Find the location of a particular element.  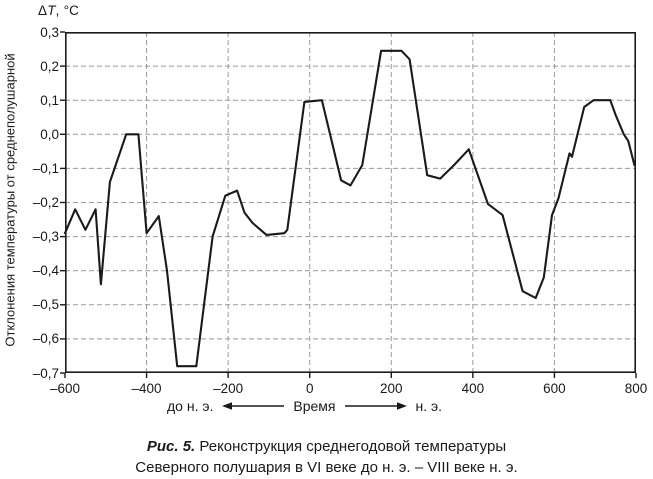

x-tick-label: 200 is located at coordinates (391, 388).